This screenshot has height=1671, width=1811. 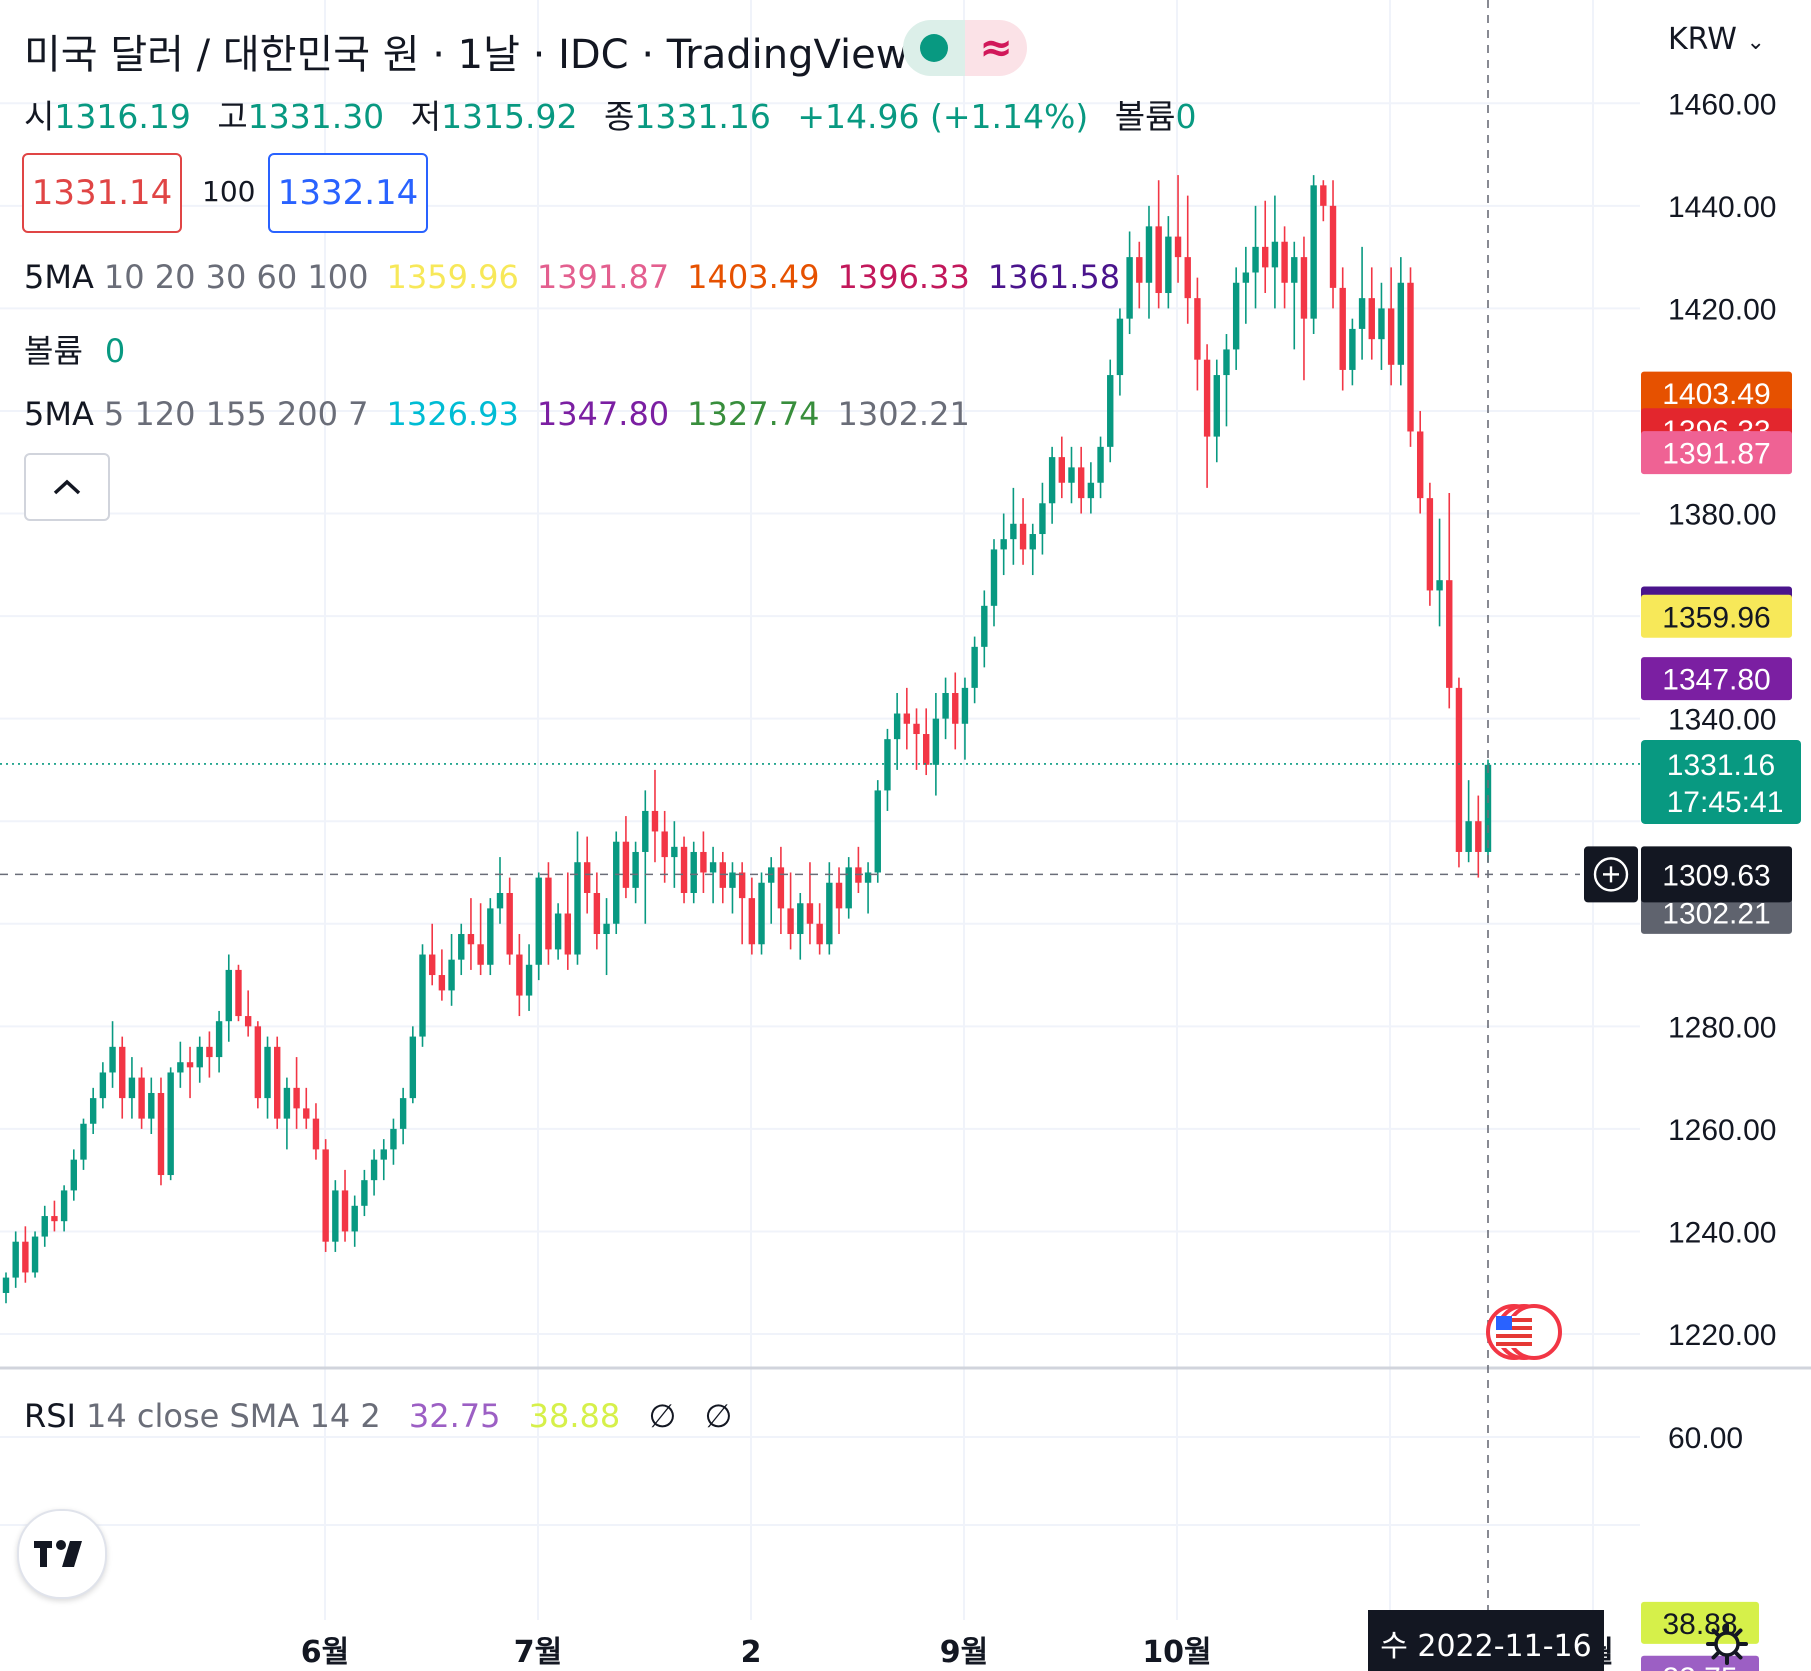 I want to click on rsi-axis-label-bg, so click(x=1700, y=1663).